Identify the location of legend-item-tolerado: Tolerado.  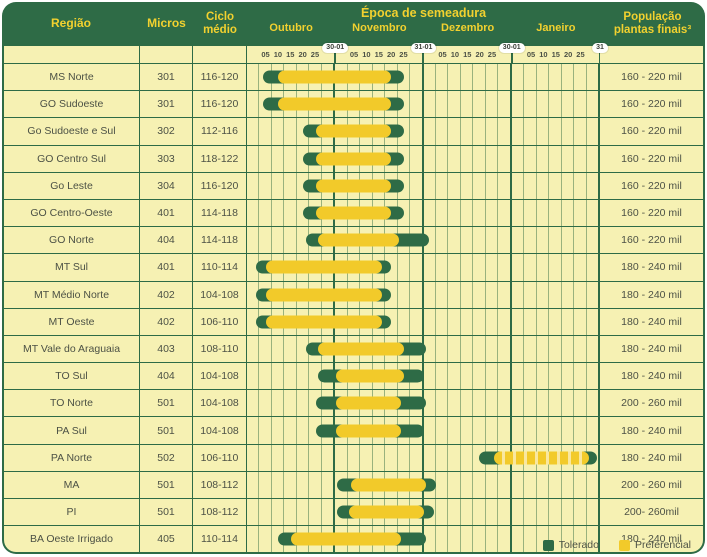
(570, 545).